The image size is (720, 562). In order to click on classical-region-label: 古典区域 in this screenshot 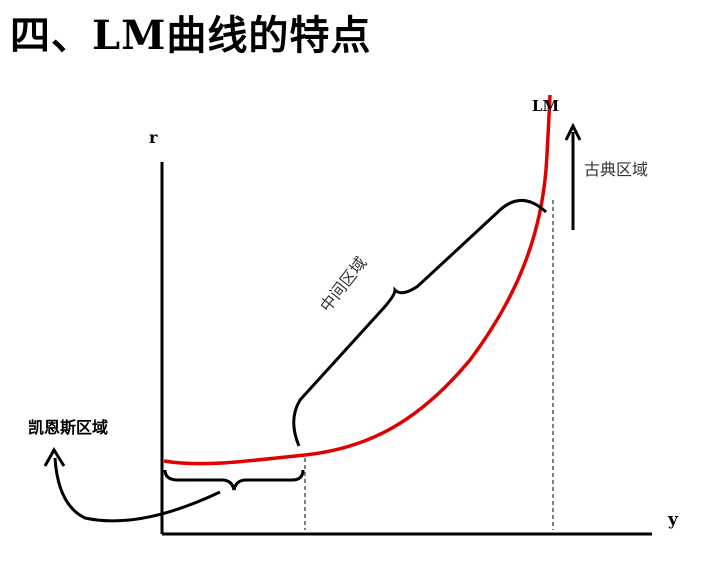, I will do `click(616, 169)`.